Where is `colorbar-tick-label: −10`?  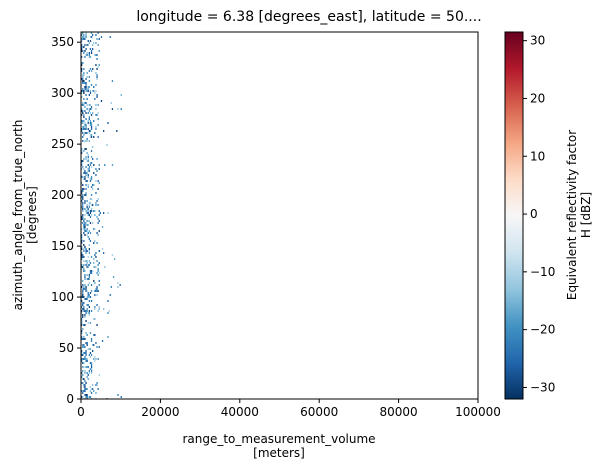
colorbar-tick-label: −10 is located at coordinates (542, 272).